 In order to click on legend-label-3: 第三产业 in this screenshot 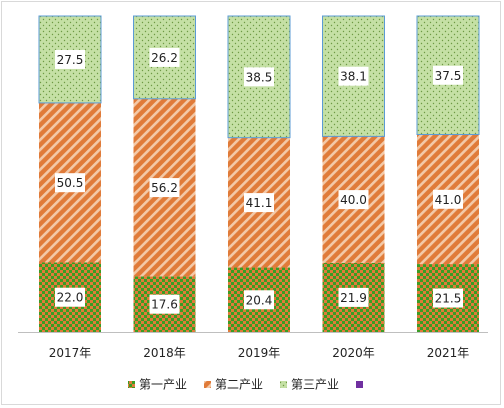, I will do `click(315, 385)`.